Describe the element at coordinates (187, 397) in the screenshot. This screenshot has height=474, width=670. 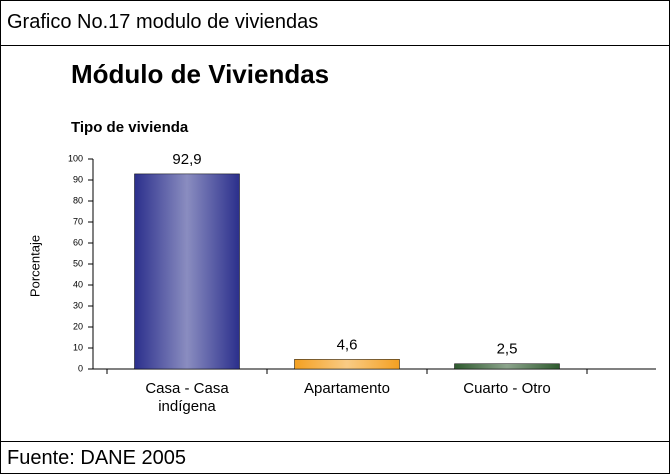
I see `x-tick-label: Casa - Casa indígena` at that location.